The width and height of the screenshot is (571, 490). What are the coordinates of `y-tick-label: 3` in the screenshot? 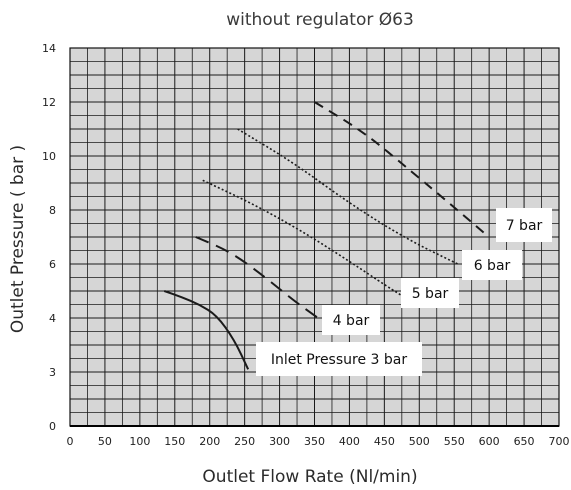 It's located at (52, 372).